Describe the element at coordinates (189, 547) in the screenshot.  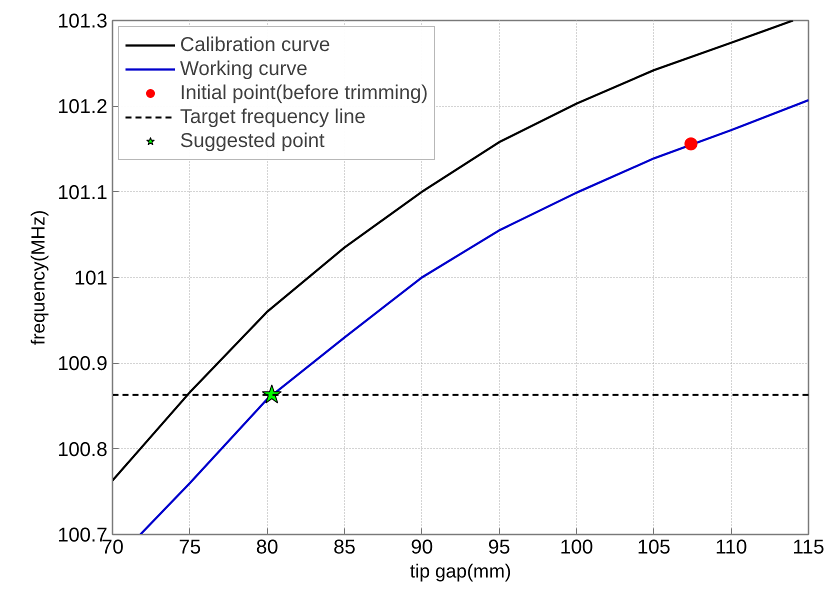
I see `x-tick-label: 75` at that location.